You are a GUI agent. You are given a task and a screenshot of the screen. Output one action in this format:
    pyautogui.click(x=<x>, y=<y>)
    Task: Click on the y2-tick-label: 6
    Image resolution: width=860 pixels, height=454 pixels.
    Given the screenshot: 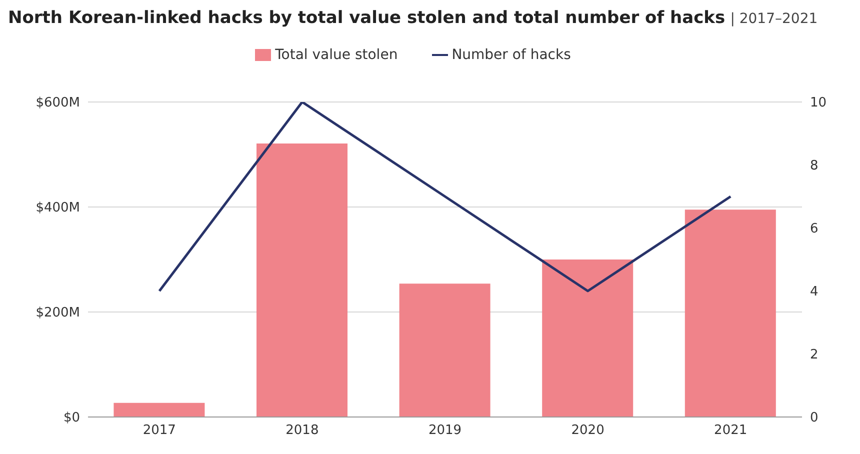 What is the action you would take?
    pyautogui.click(x=814, y=229)
    